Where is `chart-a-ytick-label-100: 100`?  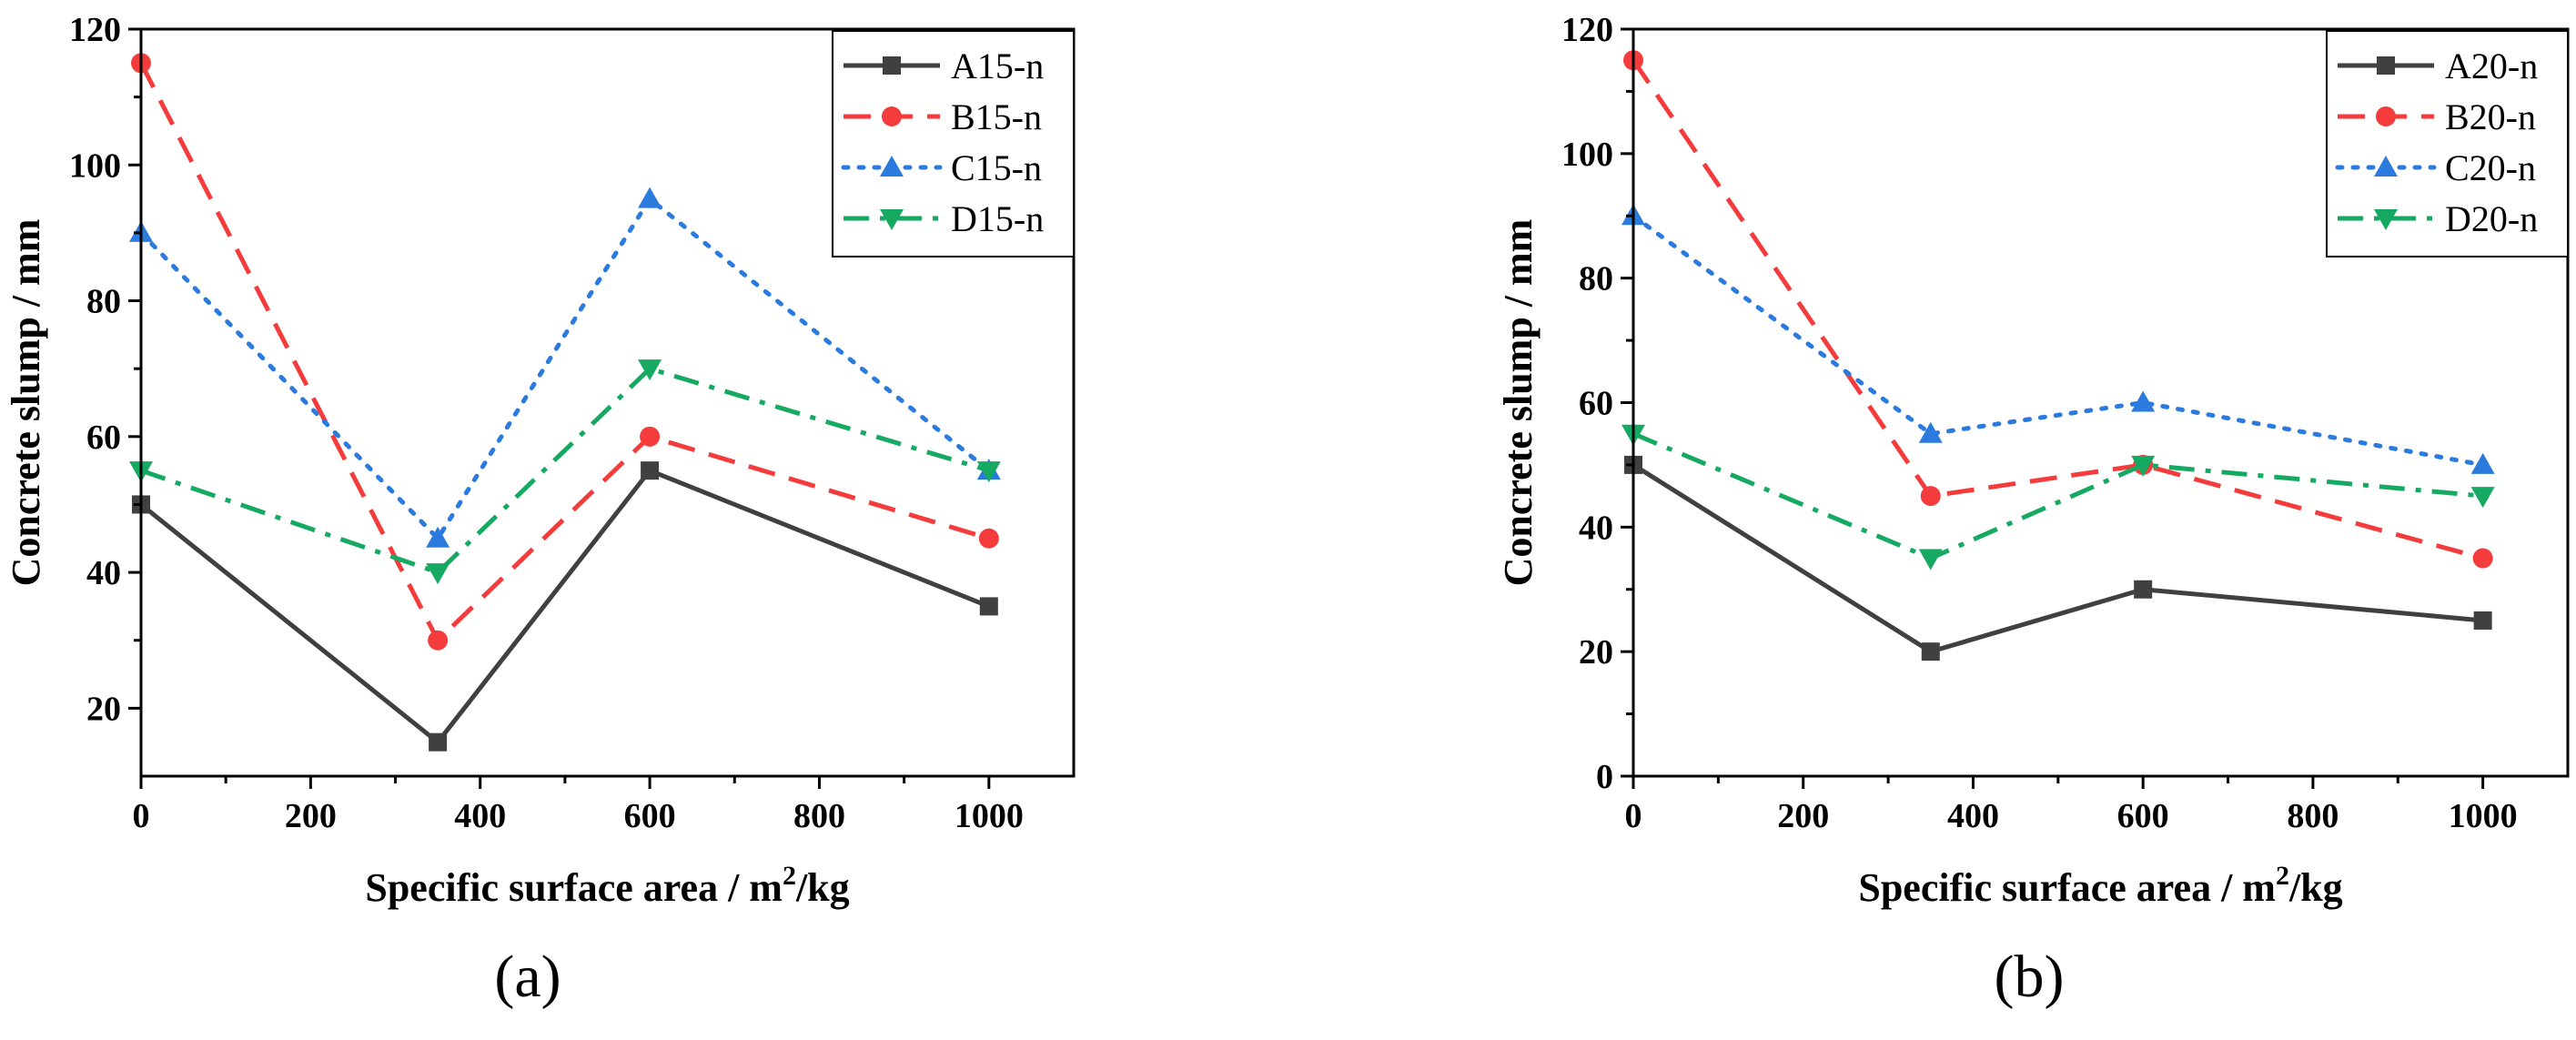 chart-a-ytick-label-100: 100 is located at coordinates (95, 165).